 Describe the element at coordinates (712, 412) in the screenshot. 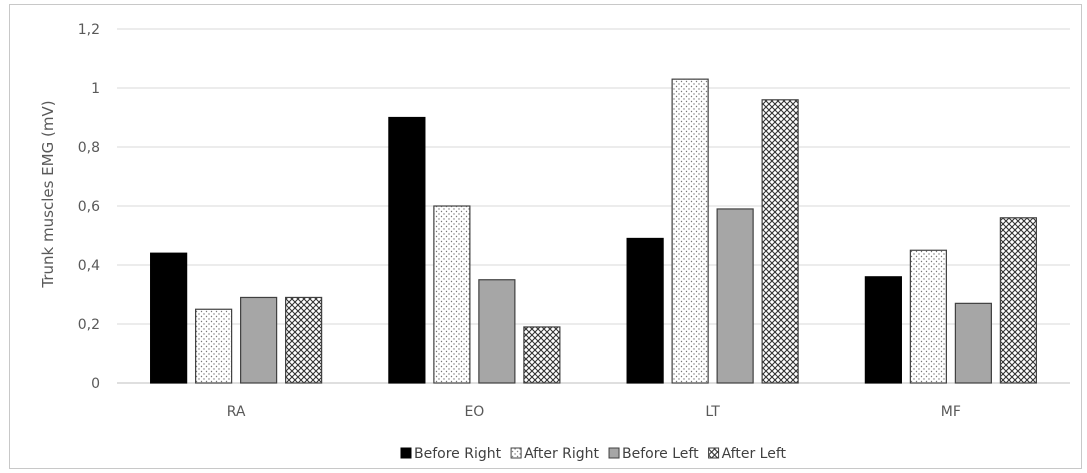

I see `x-tick-label: LT` at that location.